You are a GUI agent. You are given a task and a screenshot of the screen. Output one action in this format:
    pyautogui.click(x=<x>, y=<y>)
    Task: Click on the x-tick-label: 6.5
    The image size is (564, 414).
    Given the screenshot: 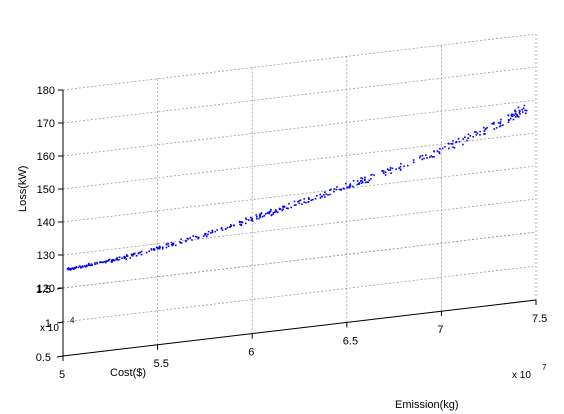 What is the action you would take?
    pyautogui.click(x=350, y=341)
    